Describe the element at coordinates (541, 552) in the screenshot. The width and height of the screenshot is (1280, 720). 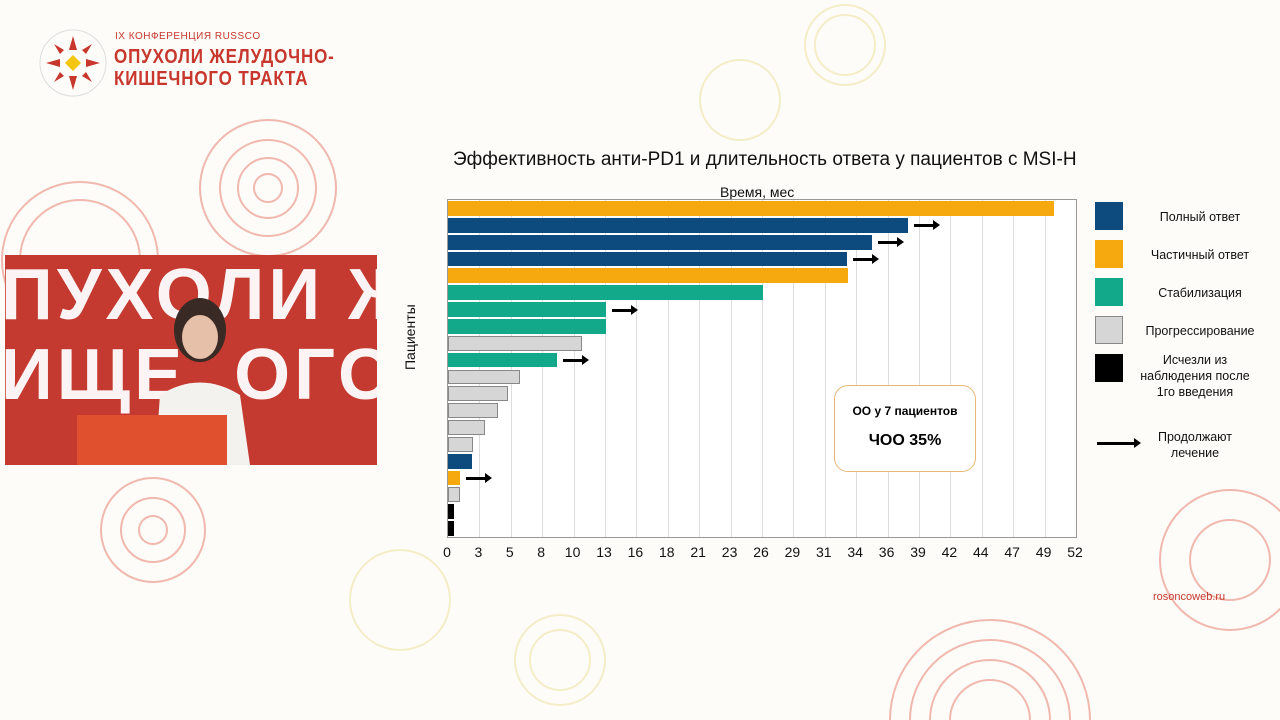
I see `x-tick-label: 8` at that location.